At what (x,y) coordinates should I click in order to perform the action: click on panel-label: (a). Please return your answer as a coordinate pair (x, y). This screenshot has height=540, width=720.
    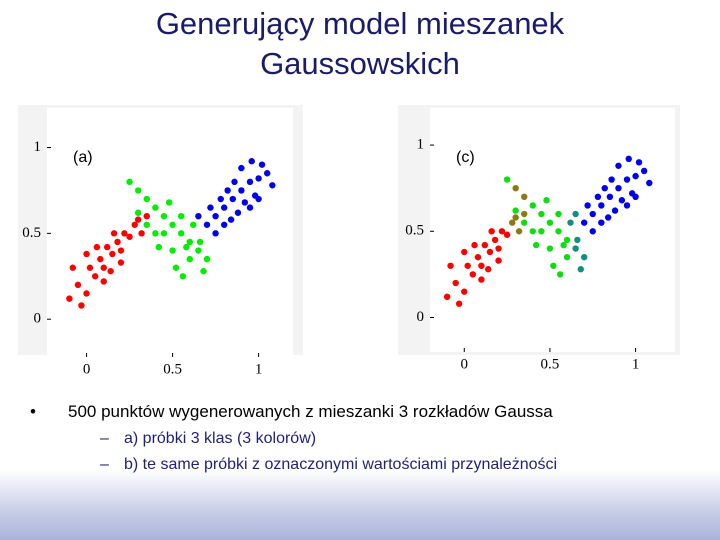
    Looking at the image, I should click on (83, 157).